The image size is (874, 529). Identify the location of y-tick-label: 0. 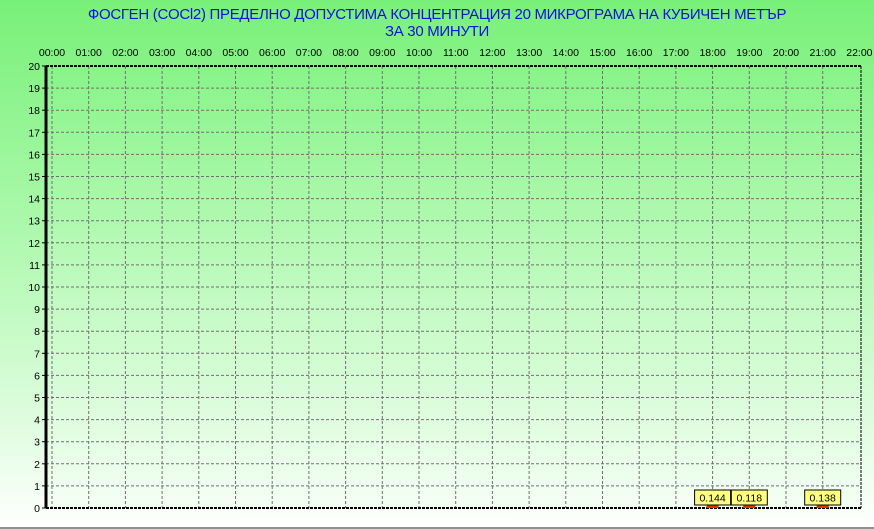
(37, 509).